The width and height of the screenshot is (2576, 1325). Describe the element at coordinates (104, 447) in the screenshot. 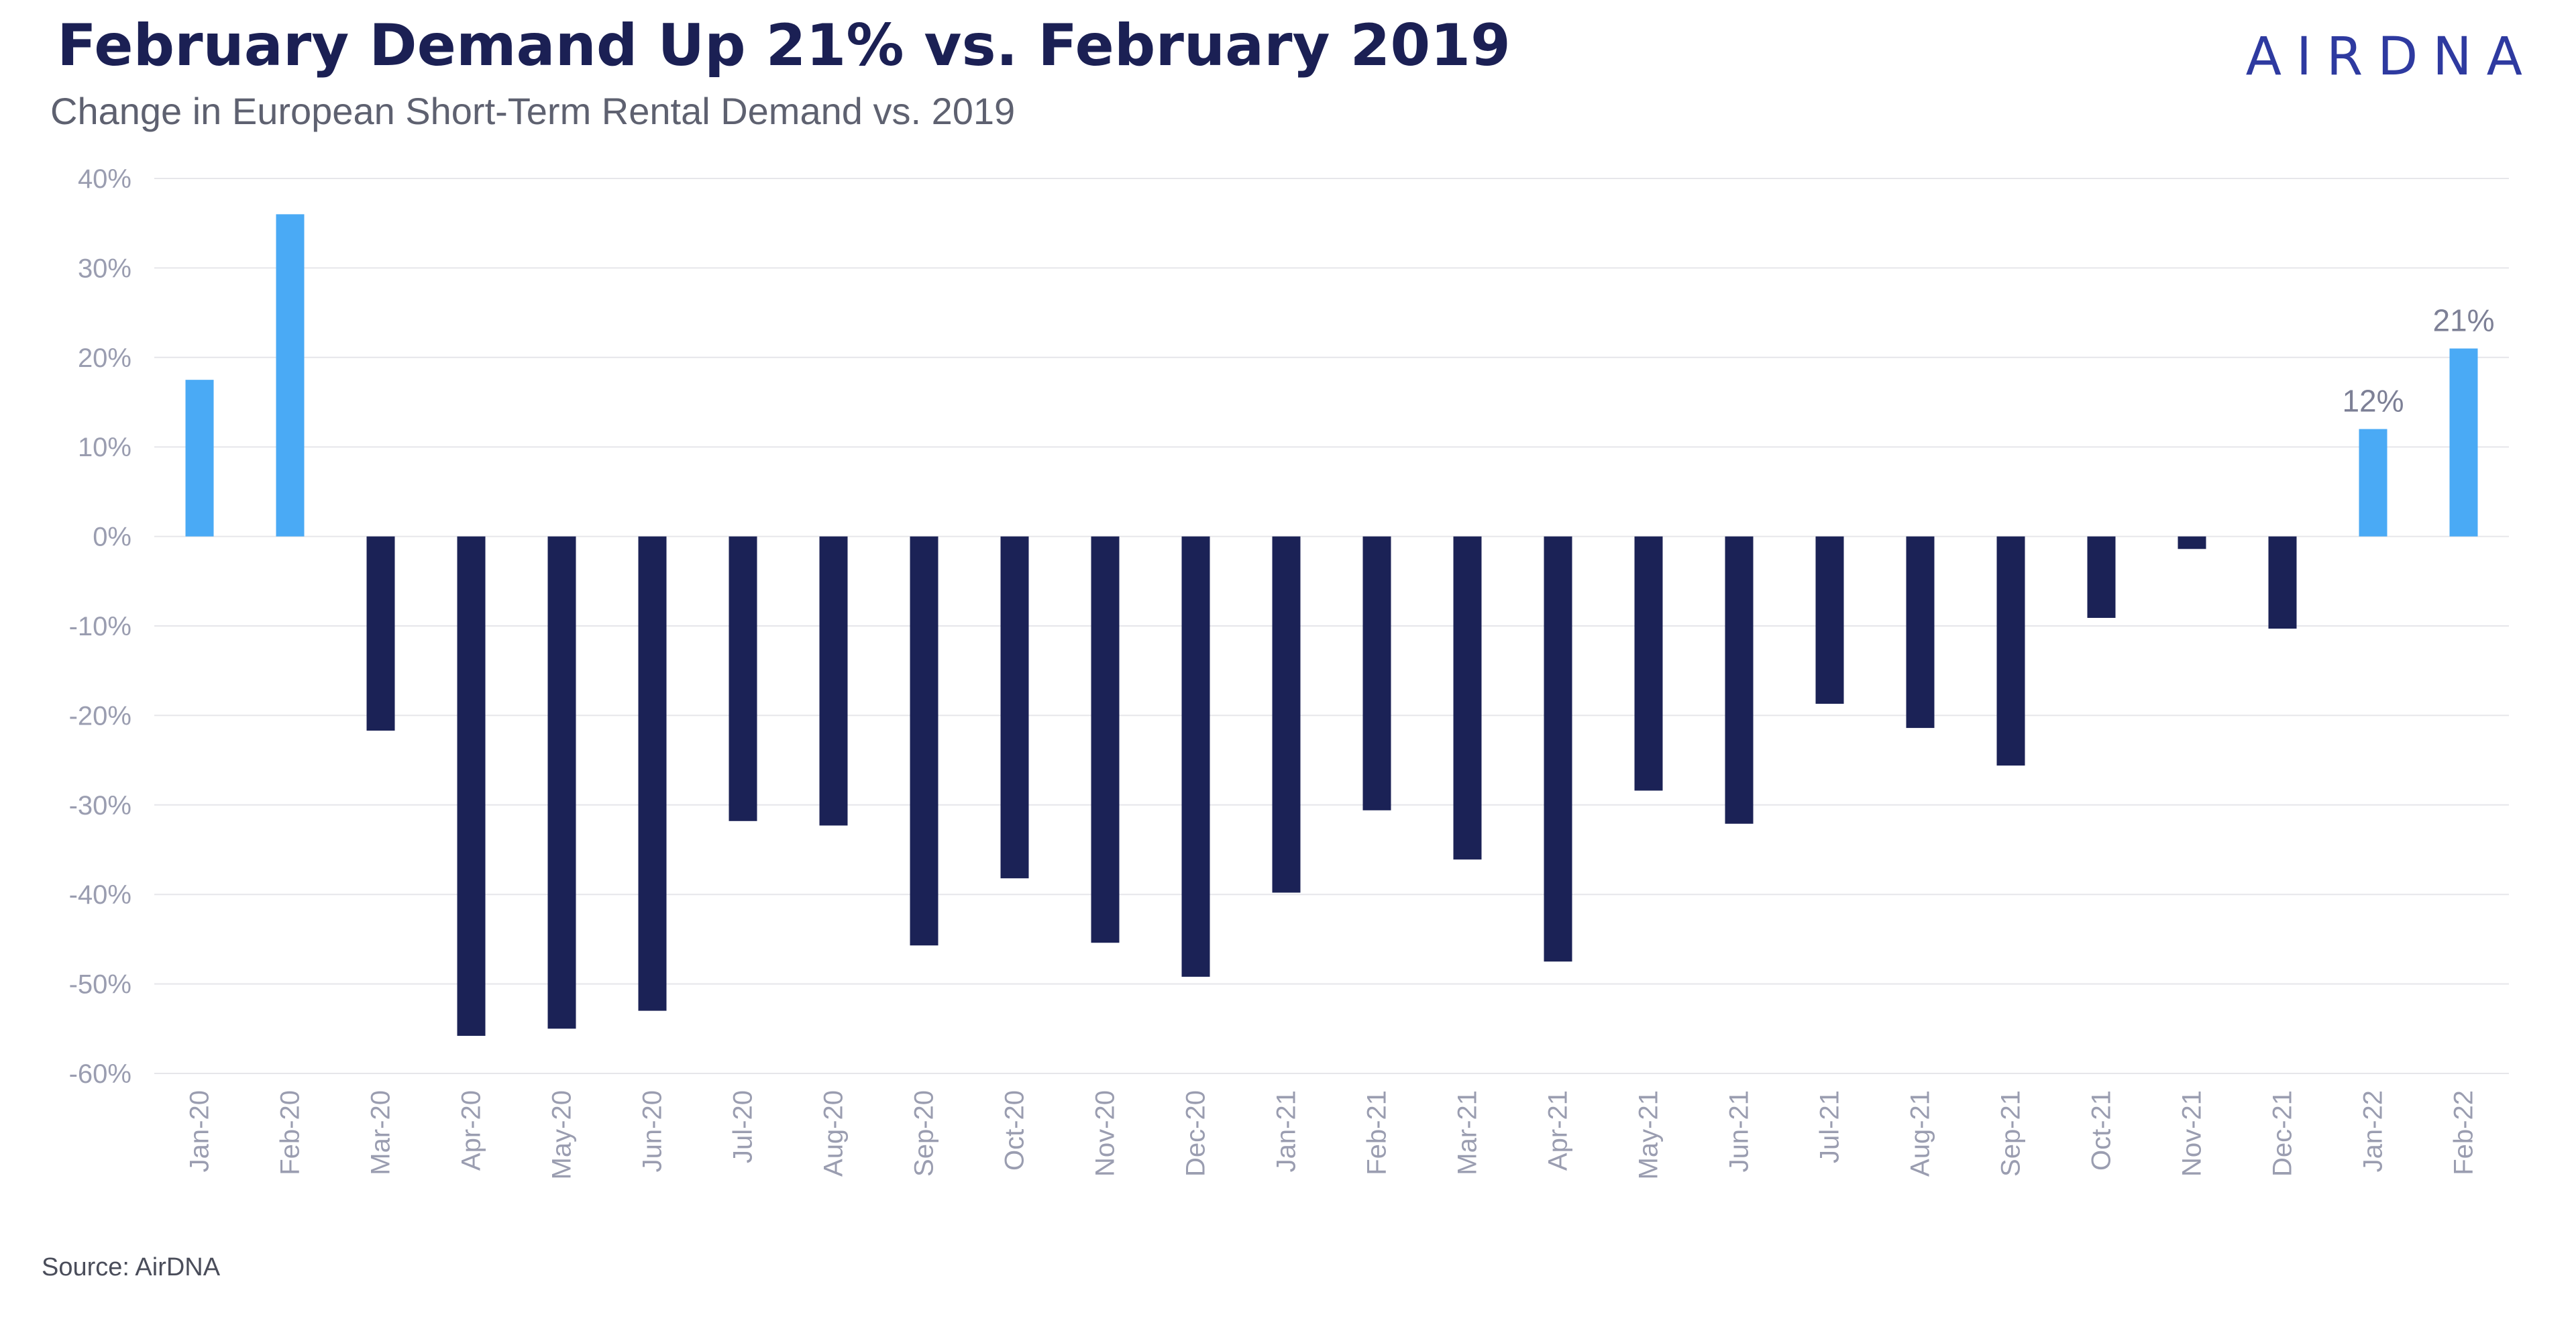

I see `y-tick-label: 10%` at that location.